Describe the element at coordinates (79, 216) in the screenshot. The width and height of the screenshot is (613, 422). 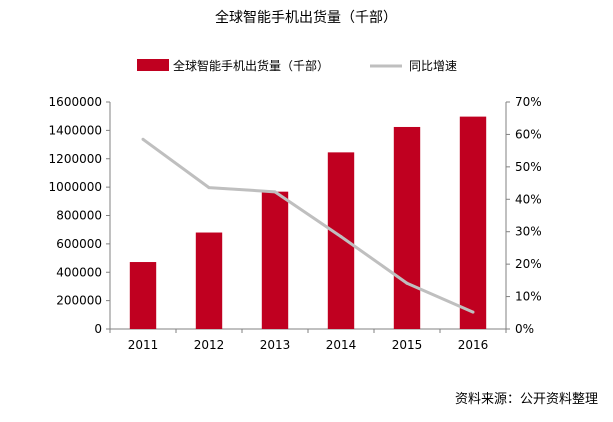
I see `y-left-tick-label: 800000` at that location.